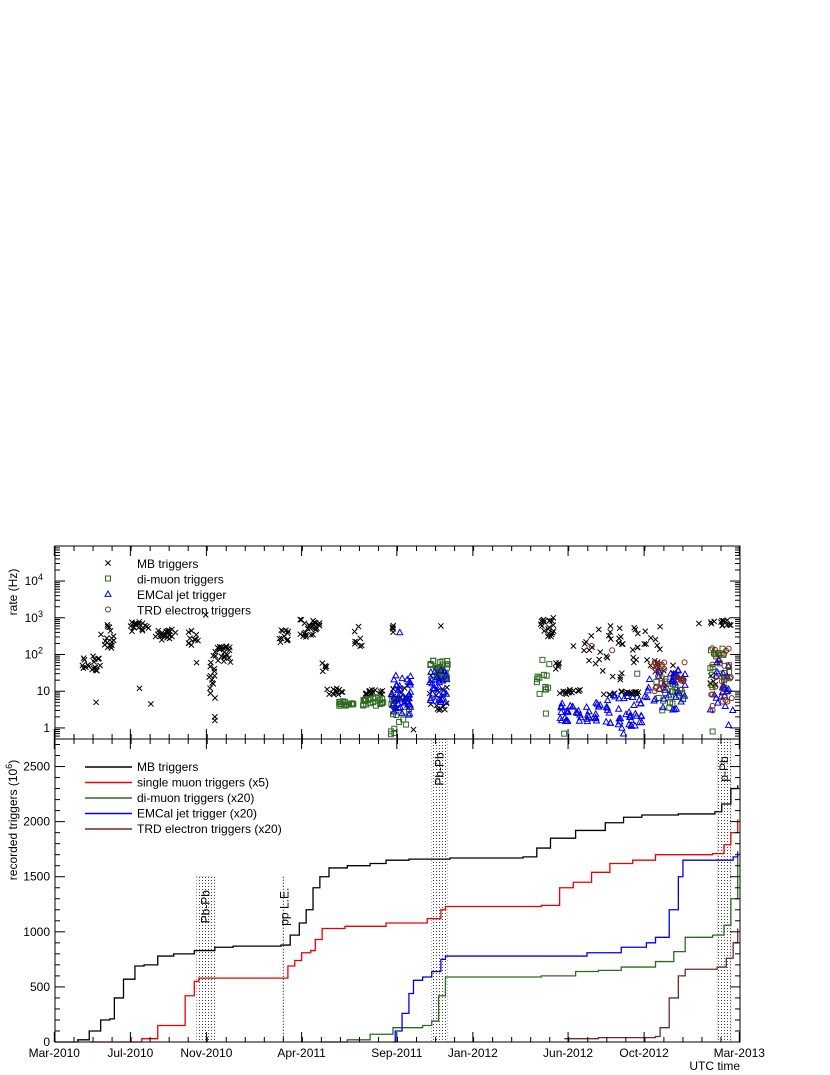  I want to click on cumulative-y-axis-label: recorded triggers (106), so click(12, 820).